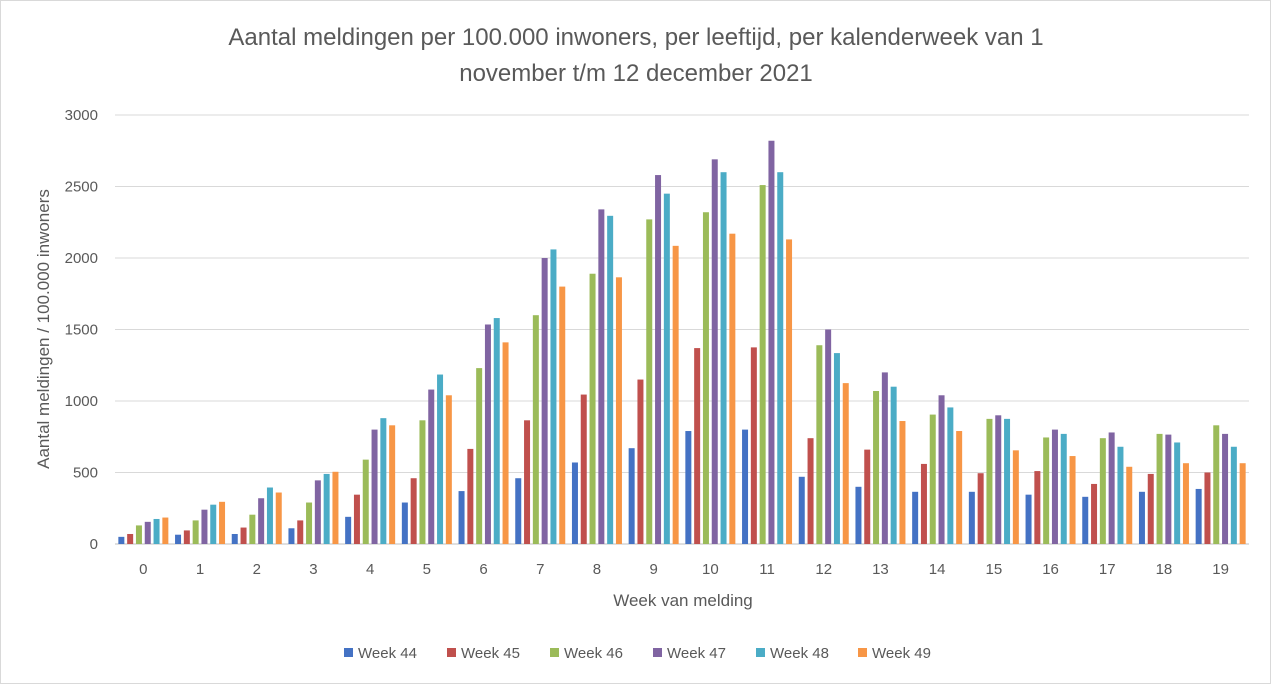 This screenshot has width=1271, height=690. I want to click on y-tick-label: 500, so click(85, 473).